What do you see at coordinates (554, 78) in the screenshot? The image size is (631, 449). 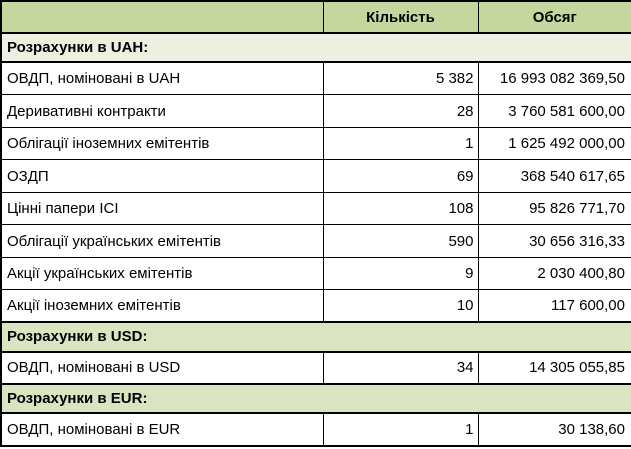 I see `volume-cell: 16 993 082 369,50` at bounding box center [554, 78].